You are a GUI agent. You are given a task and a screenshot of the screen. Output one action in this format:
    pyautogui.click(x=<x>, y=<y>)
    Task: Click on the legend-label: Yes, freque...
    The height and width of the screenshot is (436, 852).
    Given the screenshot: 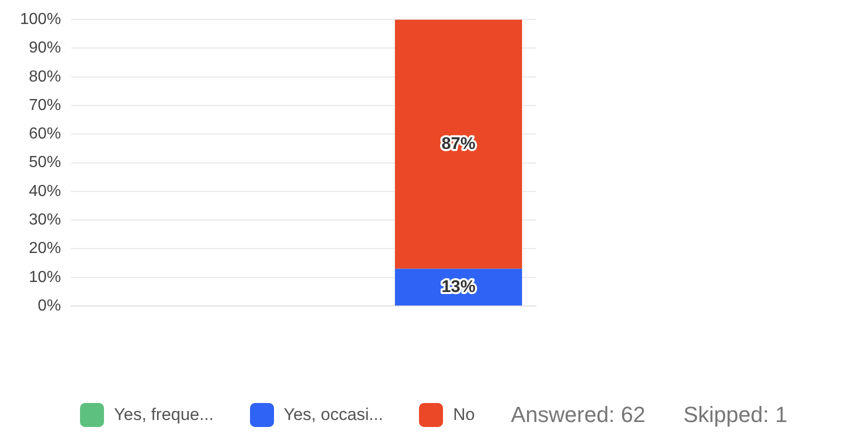 What is the action you would take?
    pyautogui.click(x=164, y=415)
    